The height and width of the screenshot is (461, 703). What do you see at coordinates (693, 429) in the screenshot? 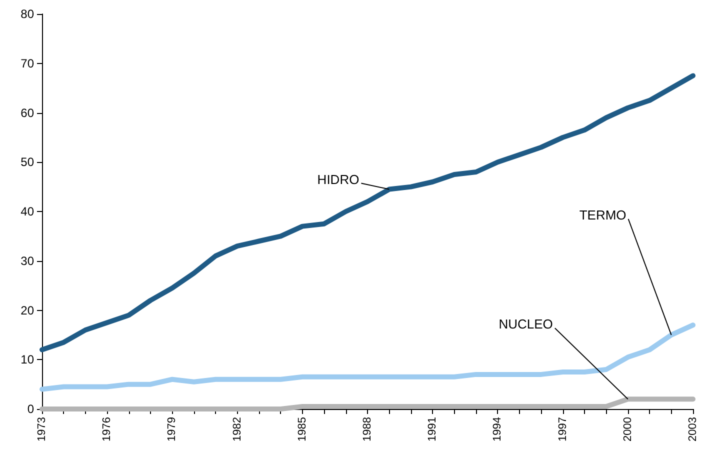
I see `x-tick-label: 2003` at bounding box center [693, 429].